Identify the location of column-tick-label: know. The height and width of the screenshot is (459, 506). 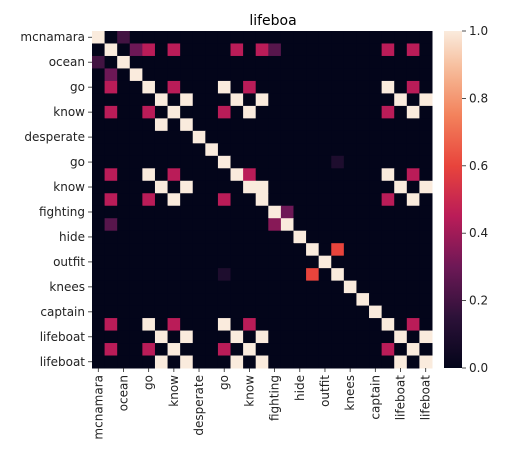
(249, 391).